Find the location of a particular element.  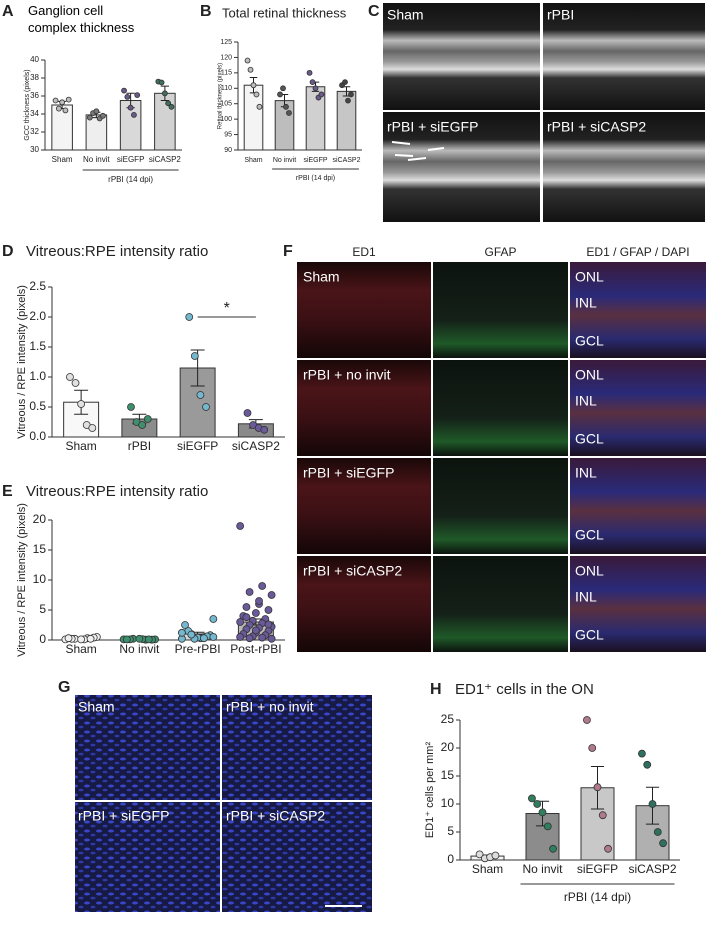

y-tick-label: 110 is located at coordinates (226, 88).